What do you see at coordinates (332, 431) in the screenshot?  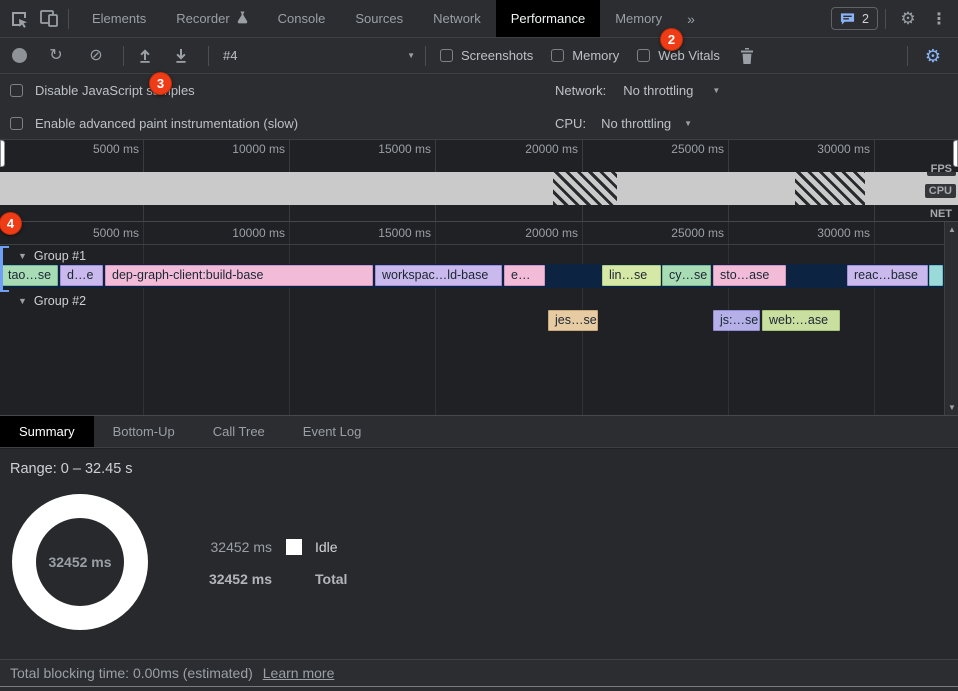 I see `tab-eventlog: Event Log` at bounding box center [332, 431].